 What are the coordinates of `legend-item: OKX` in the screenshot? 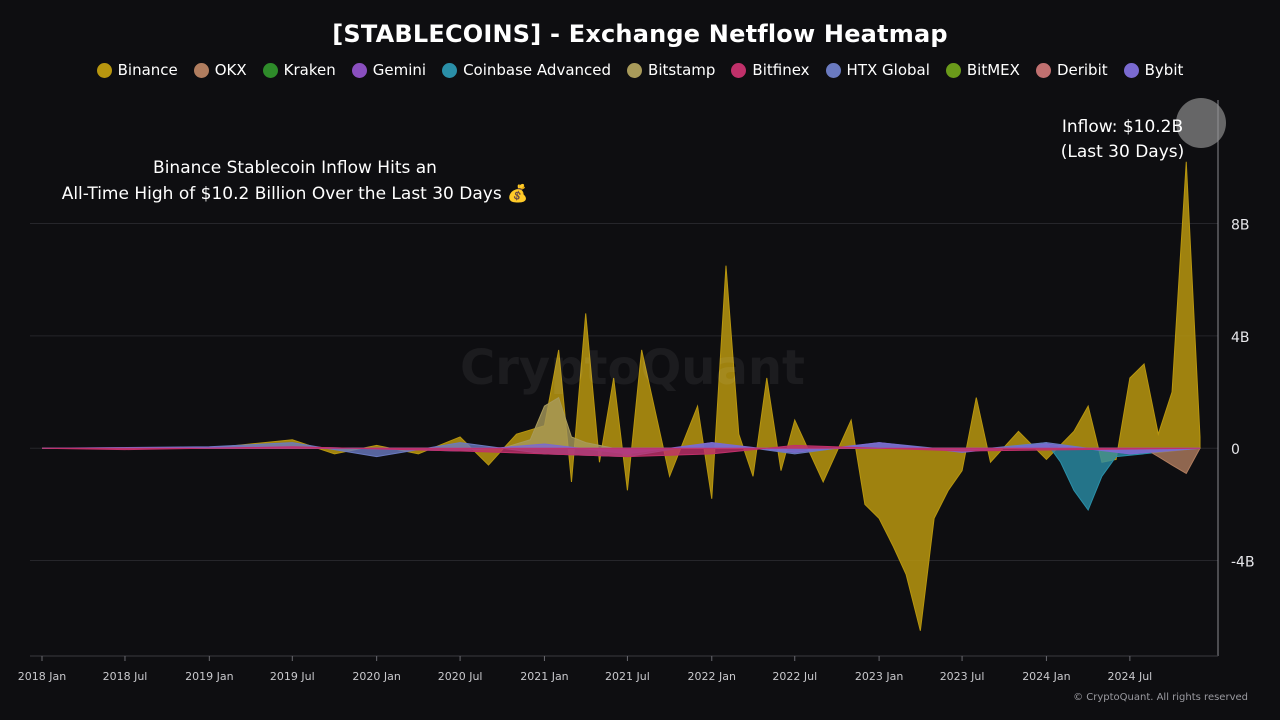 It's located at (220, 70).